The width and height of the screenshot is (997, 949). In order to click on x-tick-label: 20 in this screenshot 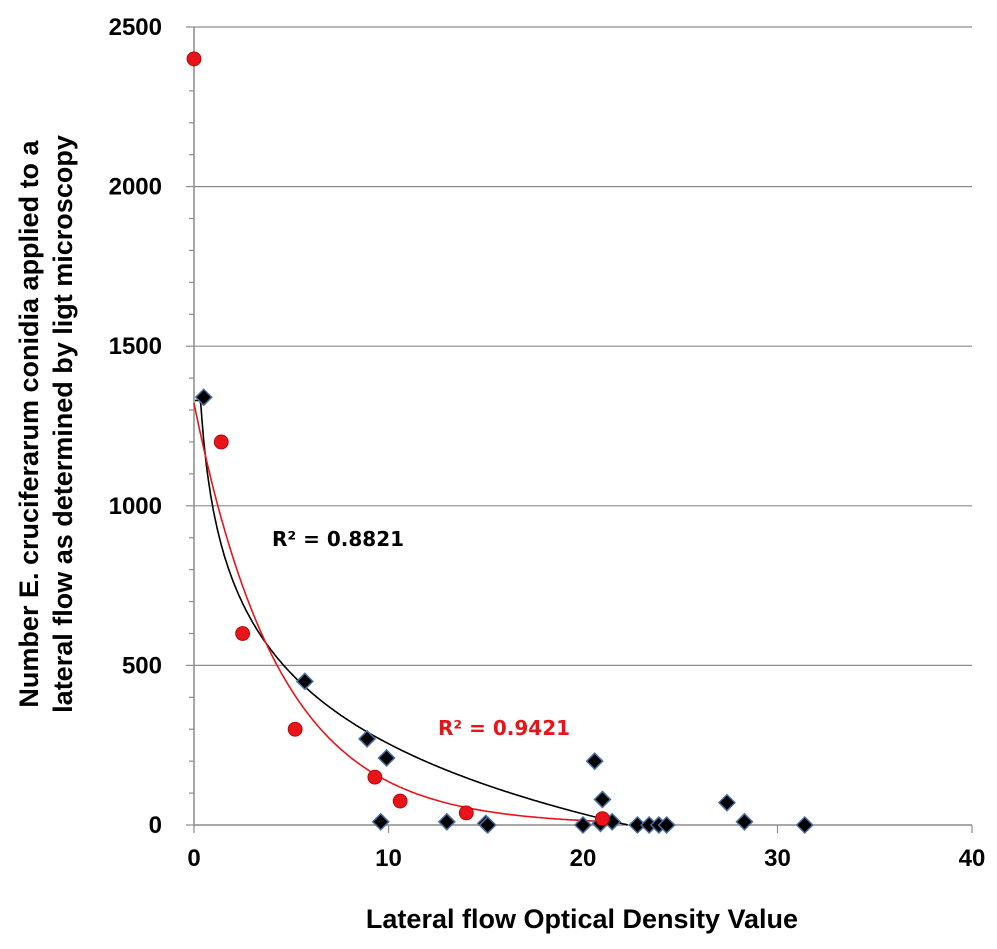, I will do `click(583, 858)`.